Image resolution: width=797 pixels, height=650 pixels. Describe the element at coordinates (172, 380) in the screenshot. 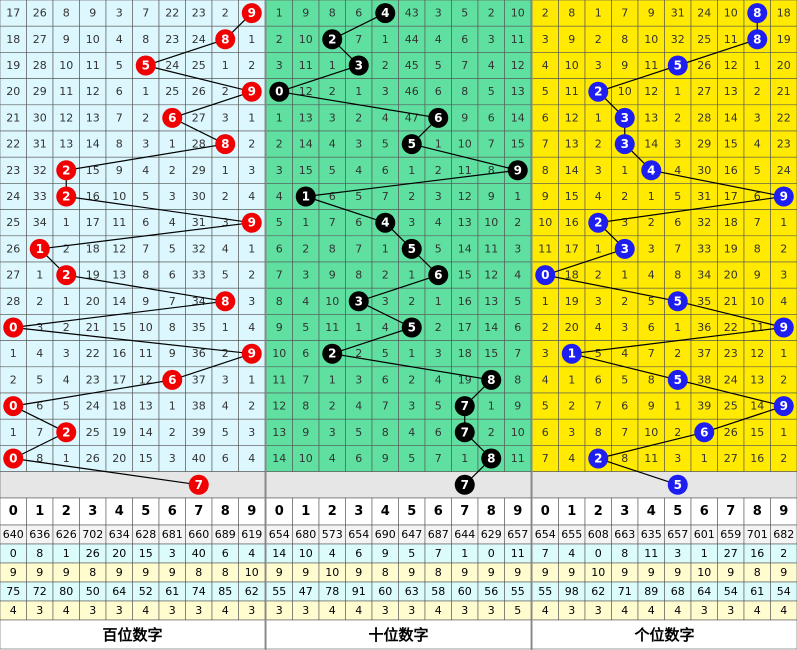

I see `ball-number: 6` at that location.